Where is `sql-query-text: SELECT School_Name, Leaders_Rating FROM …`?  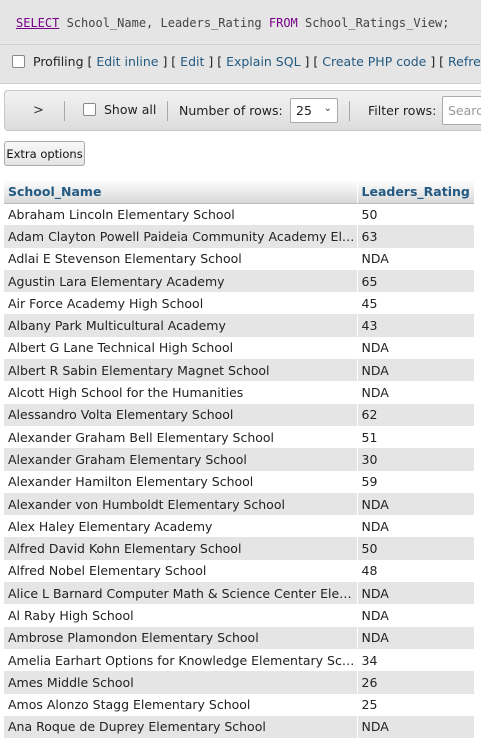 sql-query-text: SELECT School_Name, Leaders_Rating FROM … is located at coordinates (233, 23).